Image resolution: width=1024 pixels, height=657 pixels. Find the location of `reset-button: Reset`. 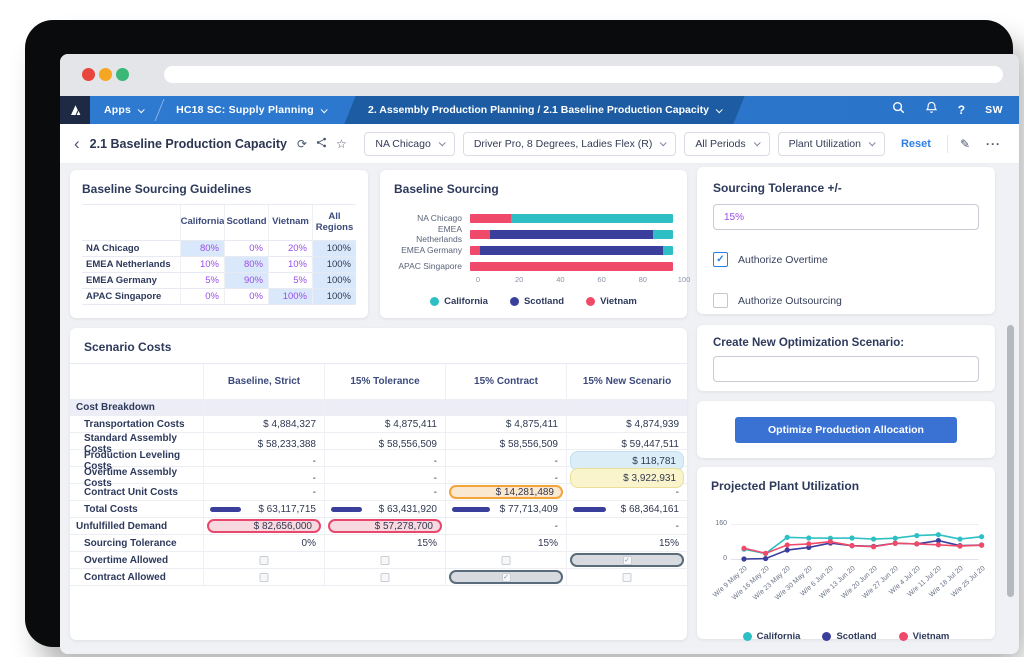

reset-button: Reset is located at coordinates (915, 143).